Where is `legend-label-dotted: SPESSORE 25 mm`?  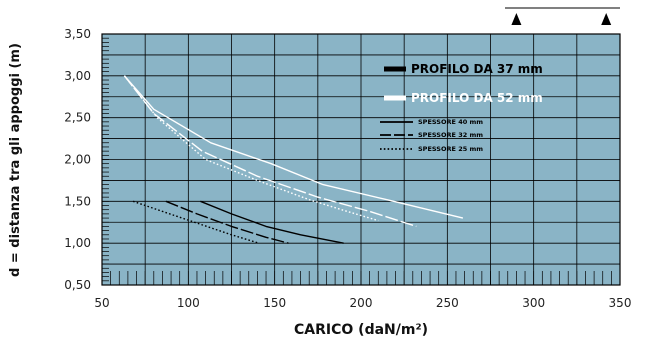
legend-label-dotted: SPESSORE 25 mm is located at coordinates (450, 149).